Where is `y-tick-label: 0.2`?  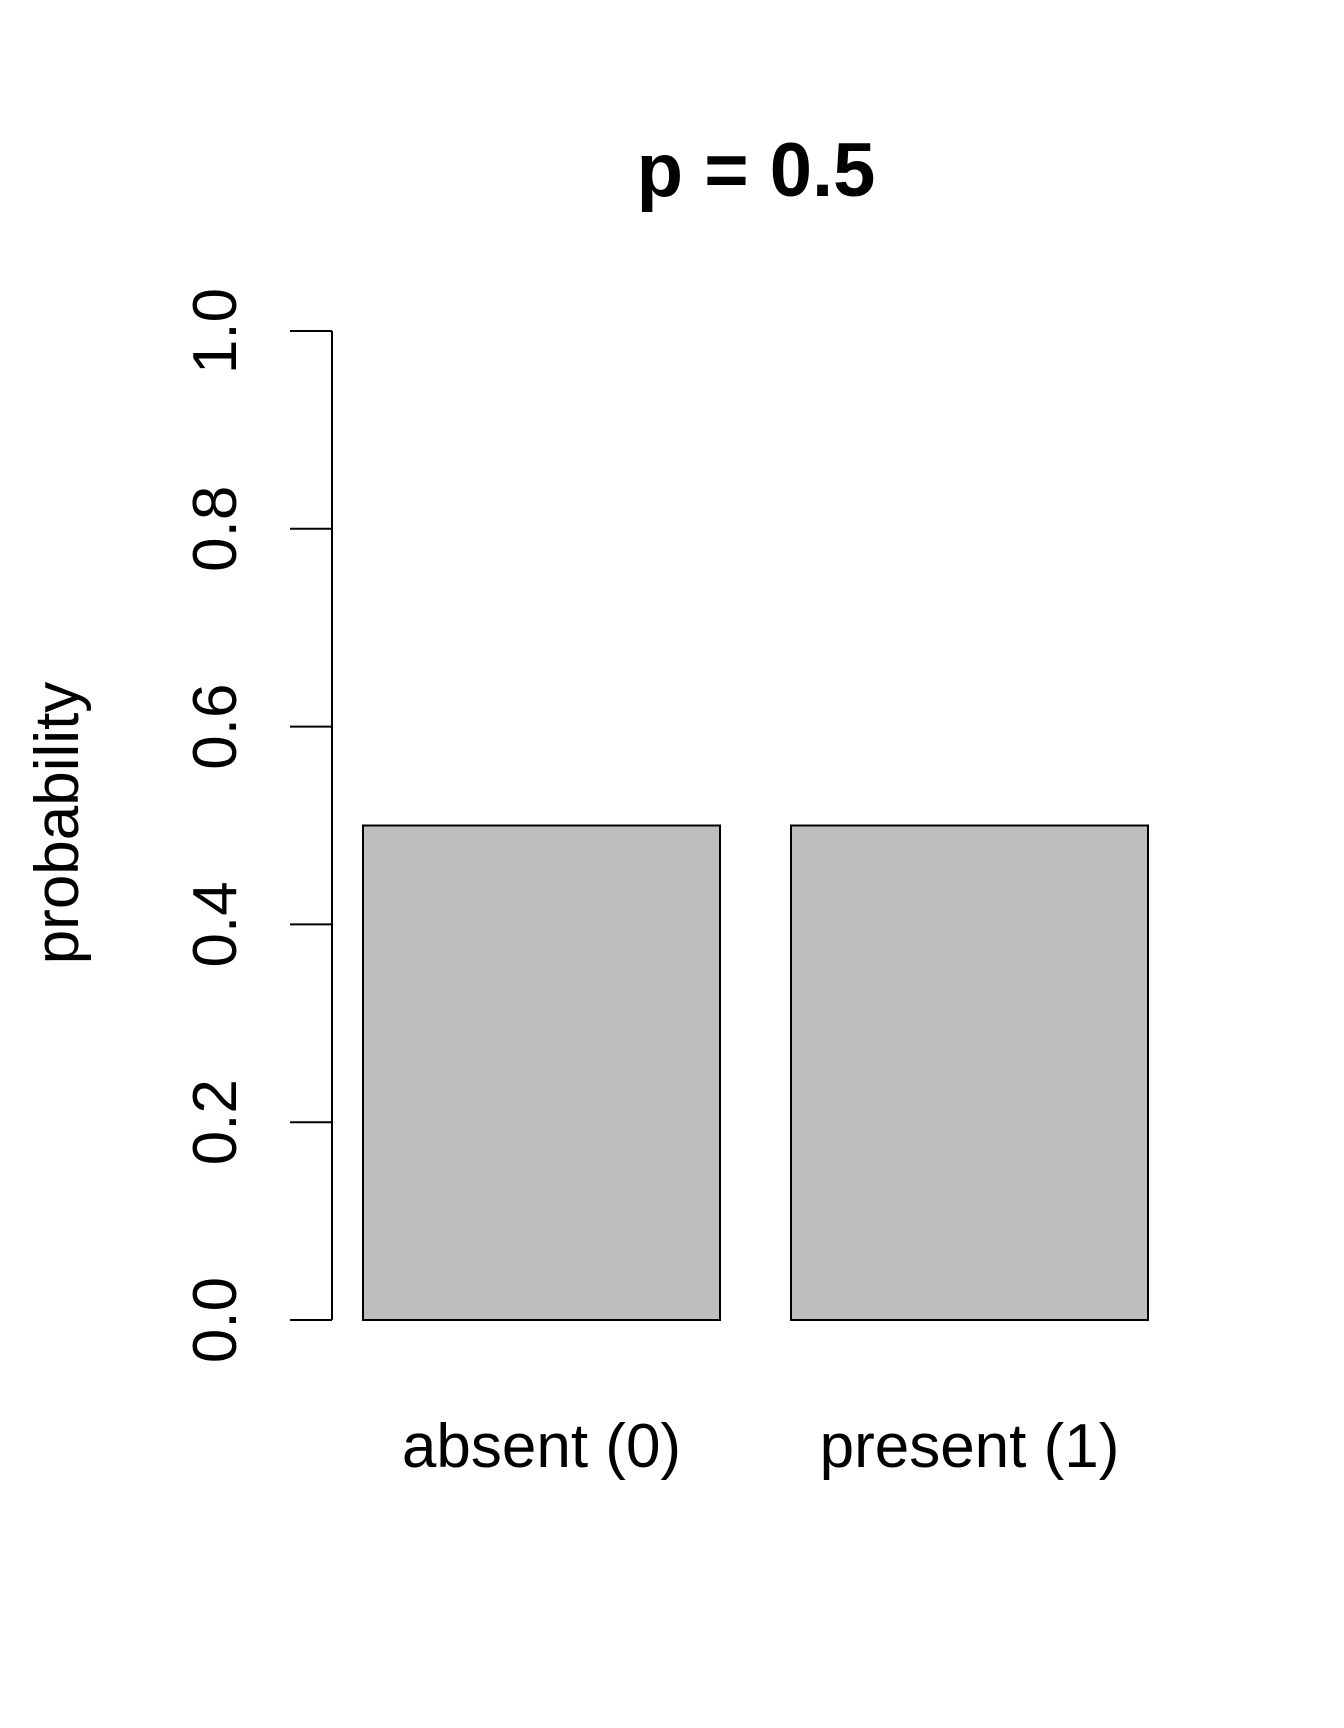
y-tick-label: 0.2 is located at coordinates (215, 1122).